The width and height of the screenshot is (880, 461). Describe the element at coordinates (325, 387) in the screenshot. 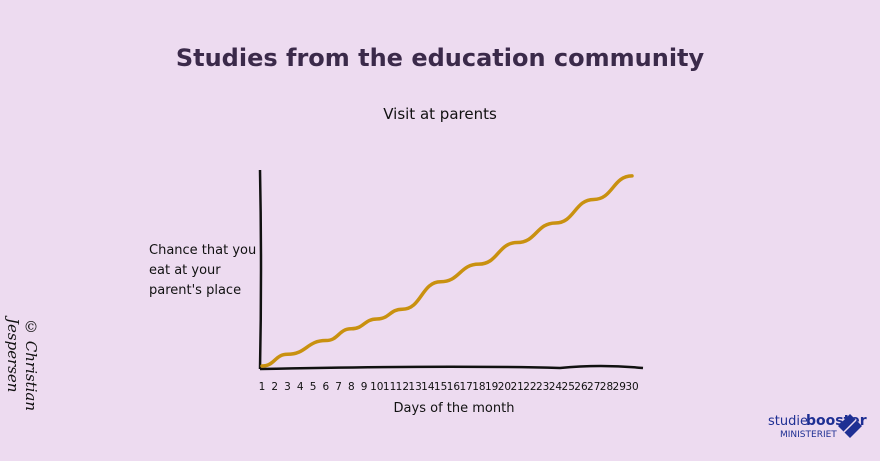

I see `x-tick-label: 6` at that location.